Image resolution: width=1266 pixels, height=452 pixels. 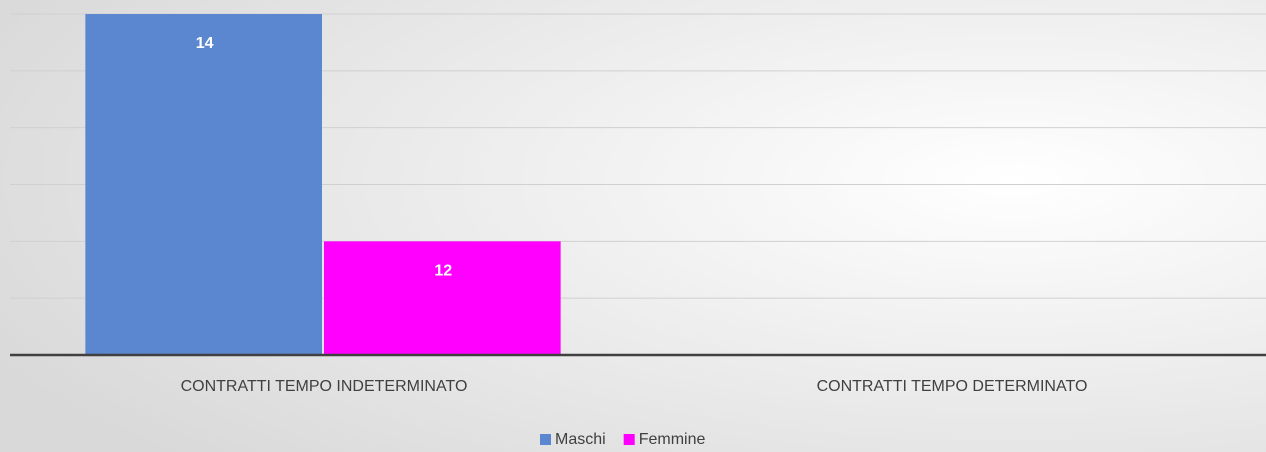 What do you see at coordinates (952, 386) in the screenshot?
I see `x-tick-label: CONTRATTI TEMPO DETERMINATO` at bounding box center [952, 386].